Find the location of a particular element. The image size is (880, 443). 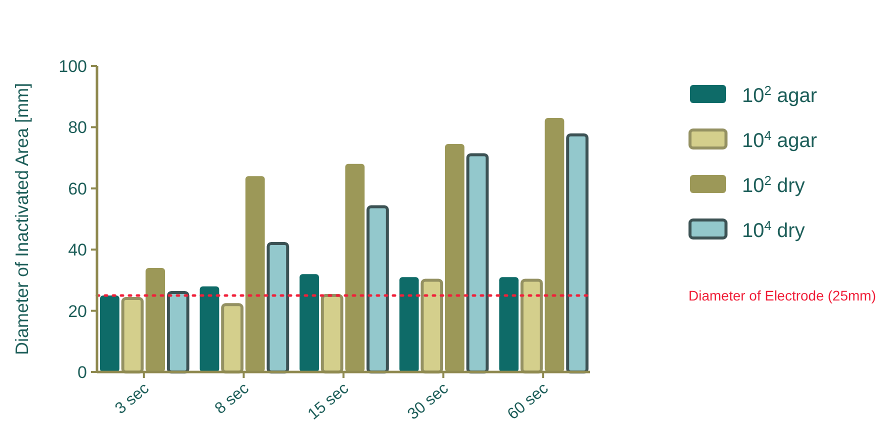

legend-label: 10$^{4}$ agar is located at coordinates (780, 140).